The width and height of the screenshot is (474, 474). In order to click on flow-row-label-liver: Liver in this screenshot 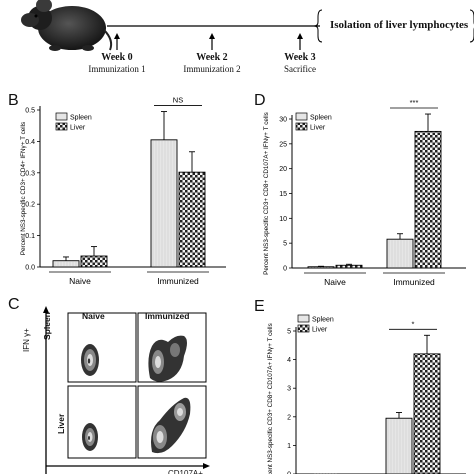, I will do `click(61, 423)`.